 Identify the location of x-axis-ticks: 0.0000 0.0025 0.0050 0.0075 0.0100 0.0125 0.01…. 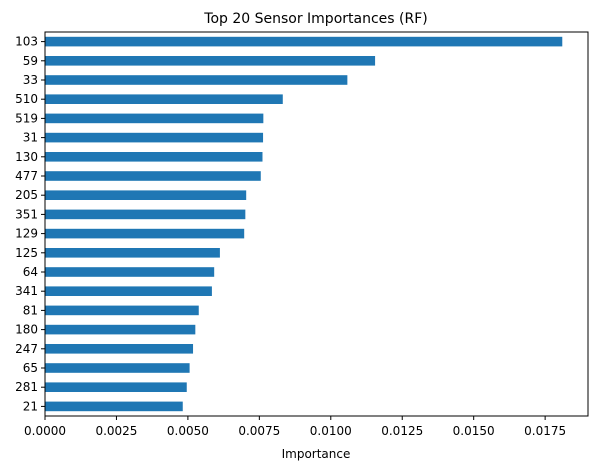
(295, 427).